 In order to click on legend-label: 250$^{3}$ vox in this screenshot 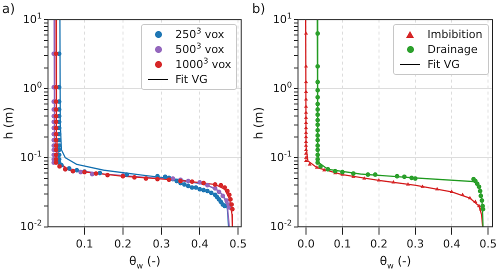, I will do `click(199, 34)`.